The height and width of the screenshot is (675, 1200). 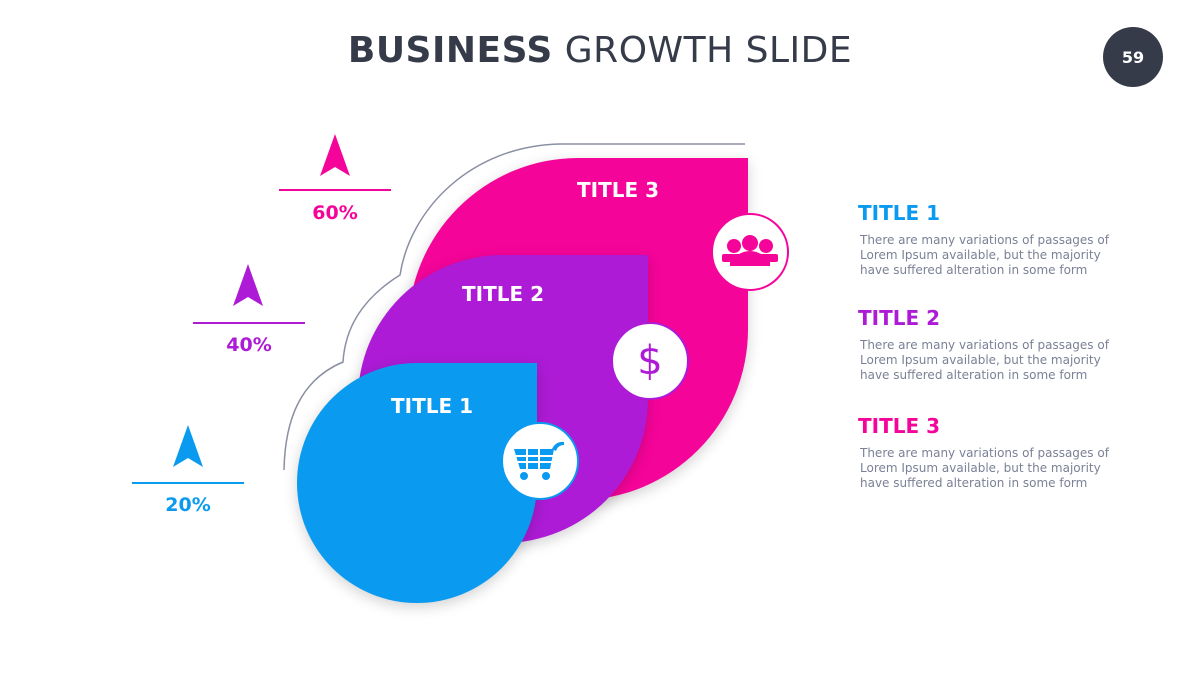 I want to click on users-icon-circle, so click(x=750, y=252).